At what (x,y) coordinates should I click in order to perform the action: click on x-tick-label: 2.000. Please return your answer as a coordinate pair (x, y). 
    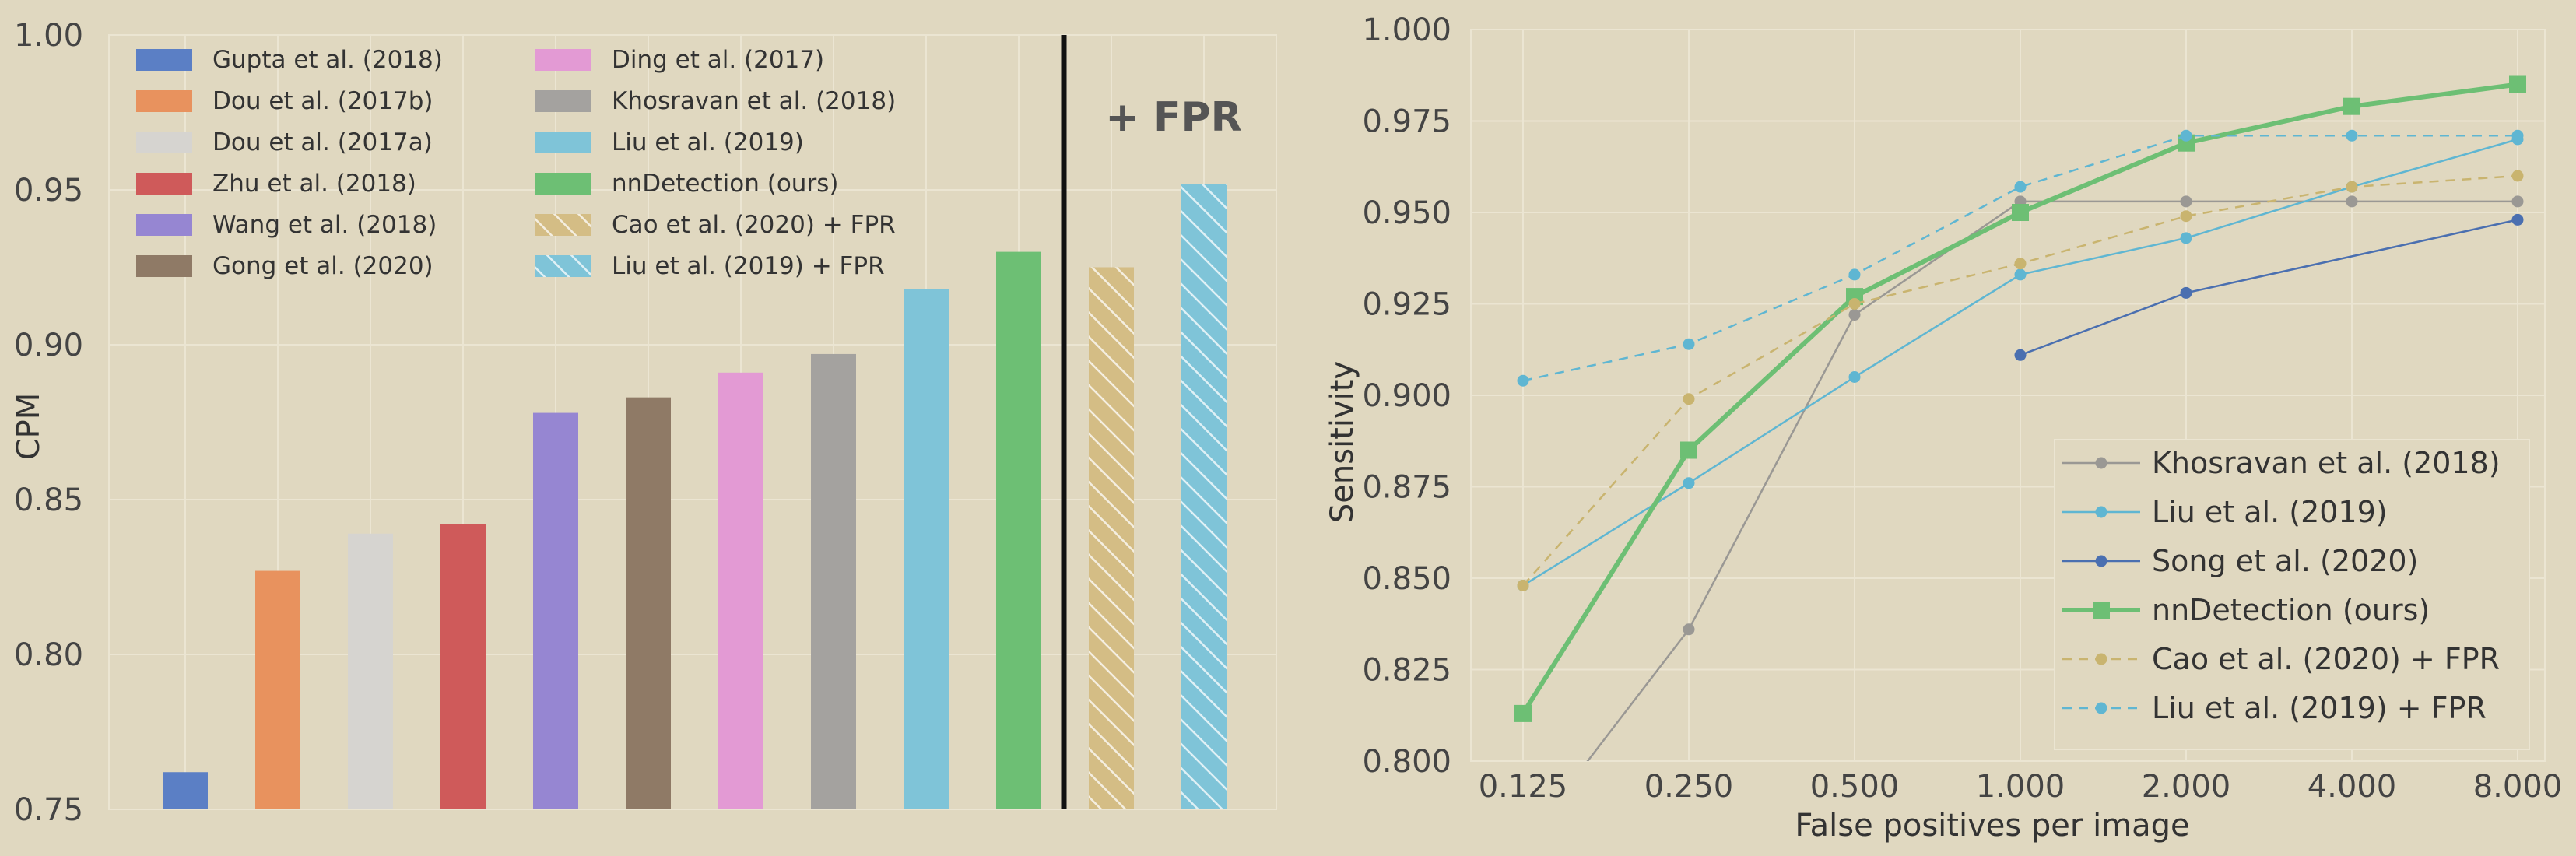
    Looking at the image, I should click on (2187, 787).